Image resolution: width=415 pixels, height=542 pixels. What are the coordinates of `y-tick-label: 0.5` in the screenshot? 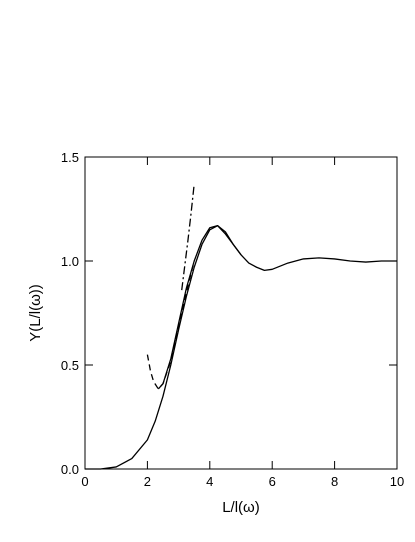 It's located at (70, 365).